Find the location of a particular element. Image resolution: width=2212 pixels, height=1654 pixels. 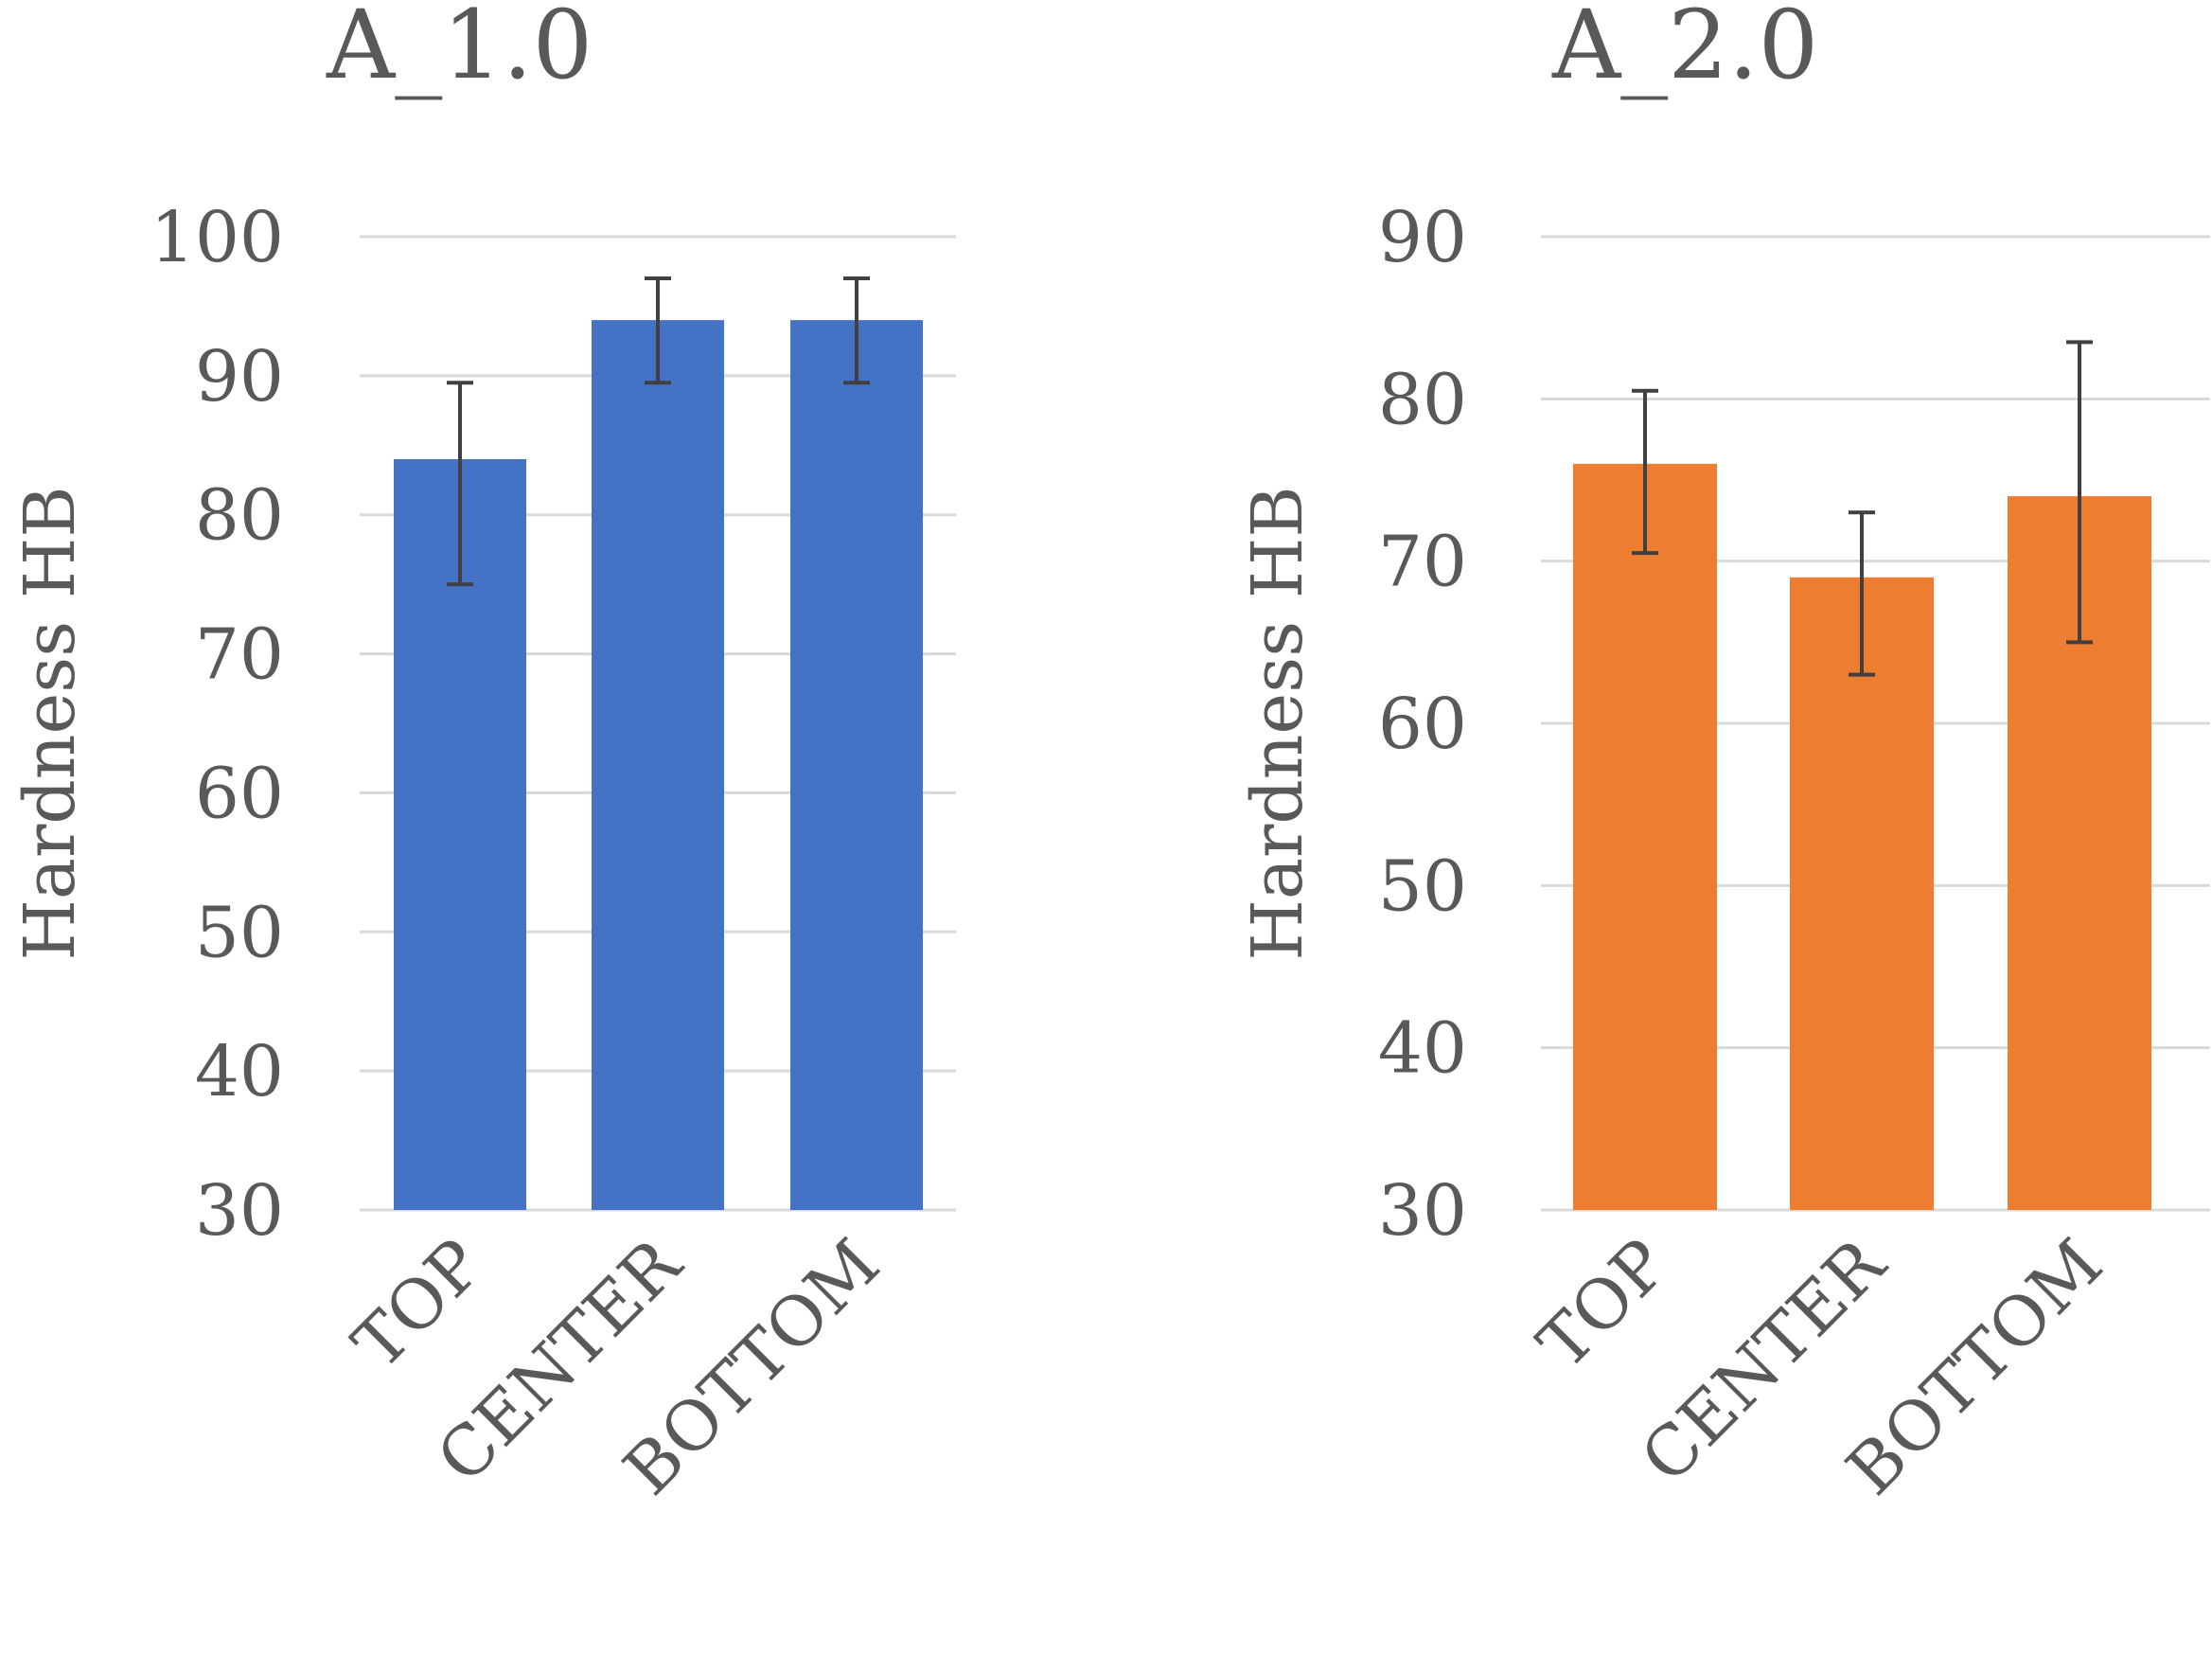

bar-bottom is located at coordinates (857, 766).